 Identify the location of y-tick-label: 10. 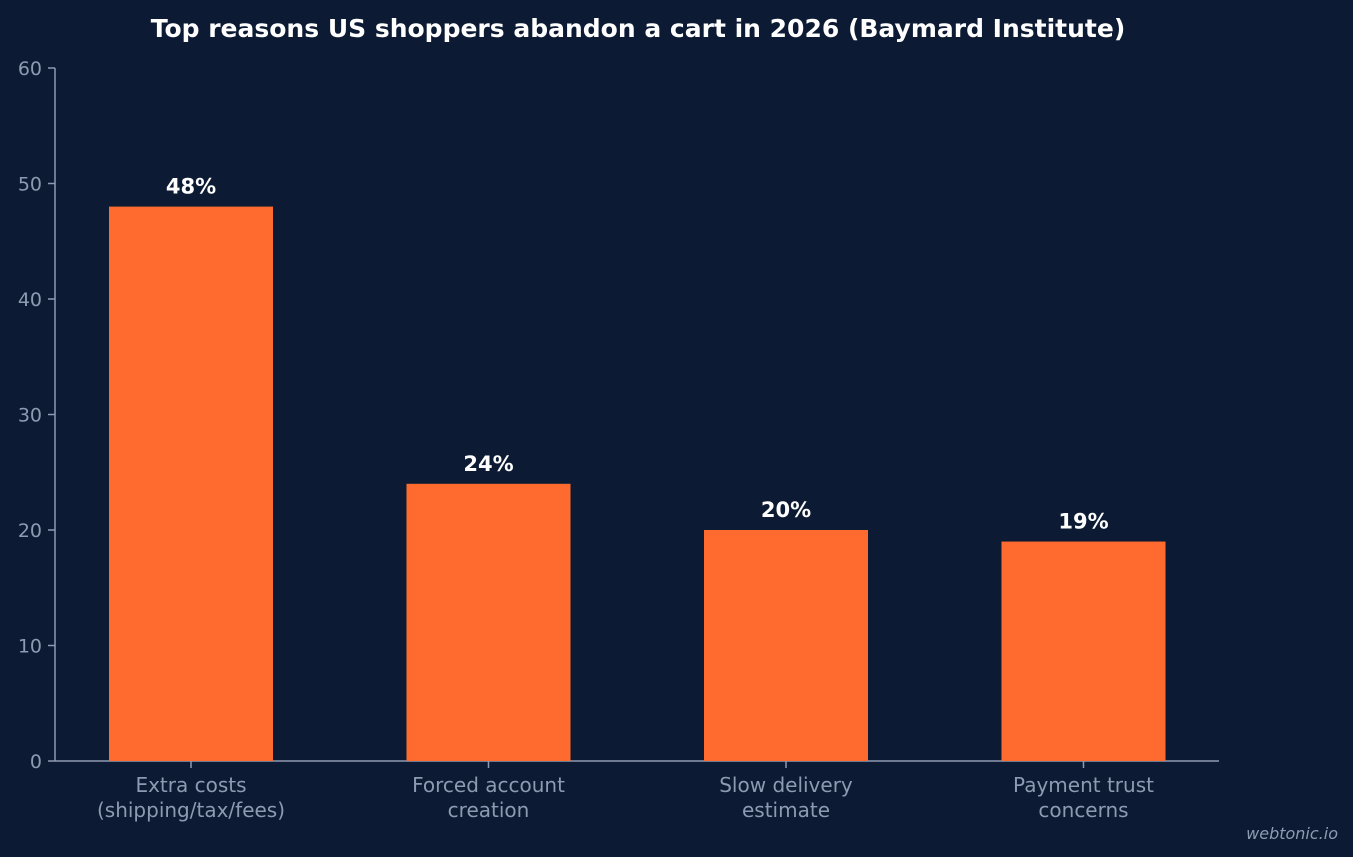
(30, 647).